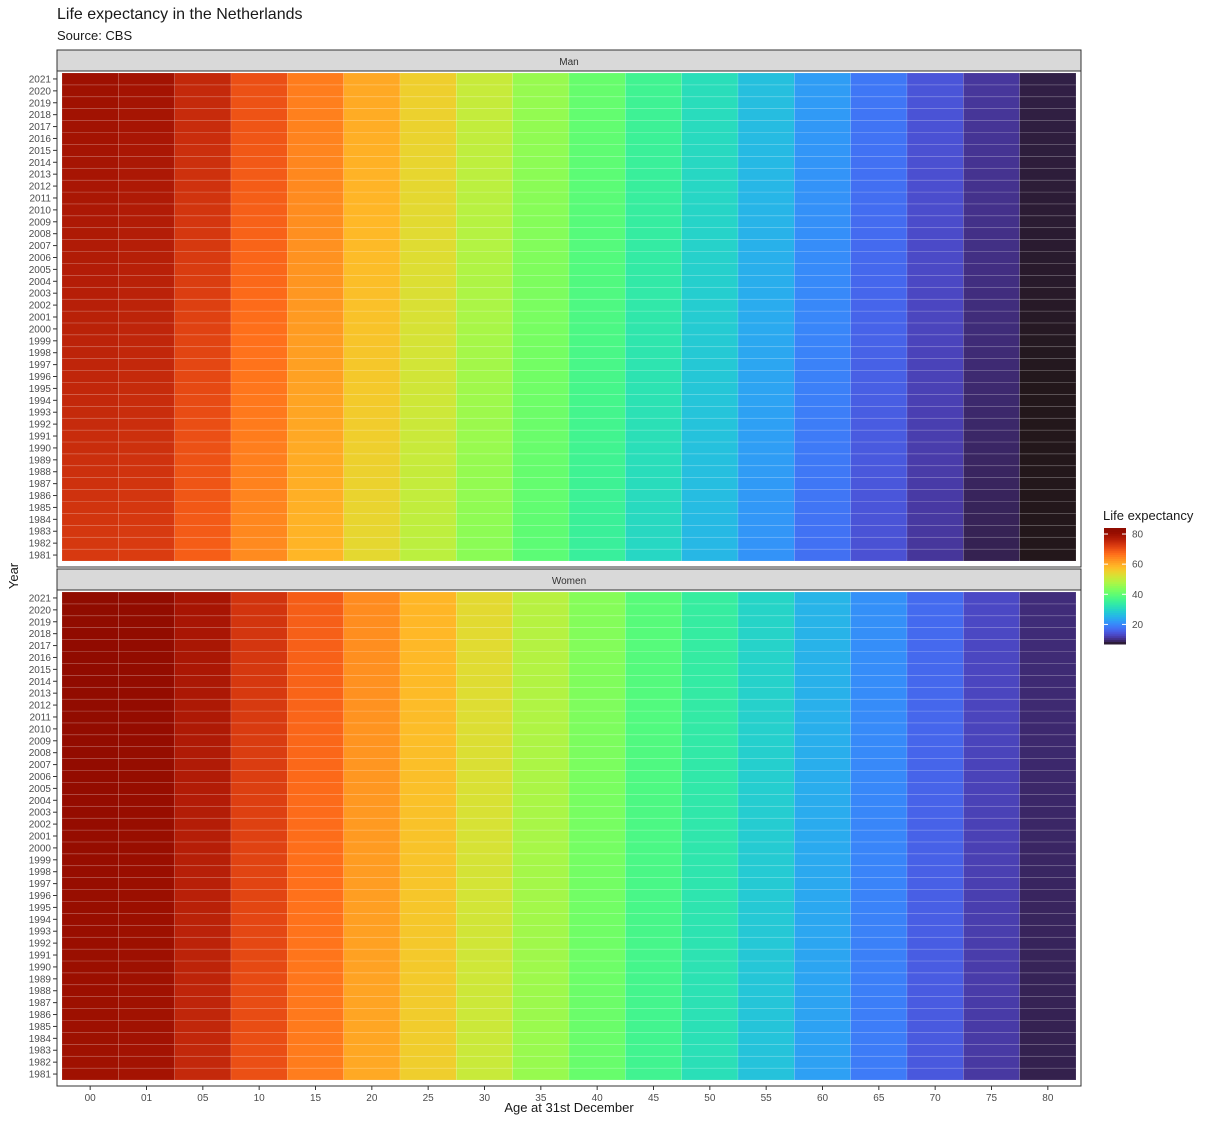  What do you see at coordinates (40, 377) in the screenshot?
I see `y-tick-label: 1996` at bounding box center [40, 377].